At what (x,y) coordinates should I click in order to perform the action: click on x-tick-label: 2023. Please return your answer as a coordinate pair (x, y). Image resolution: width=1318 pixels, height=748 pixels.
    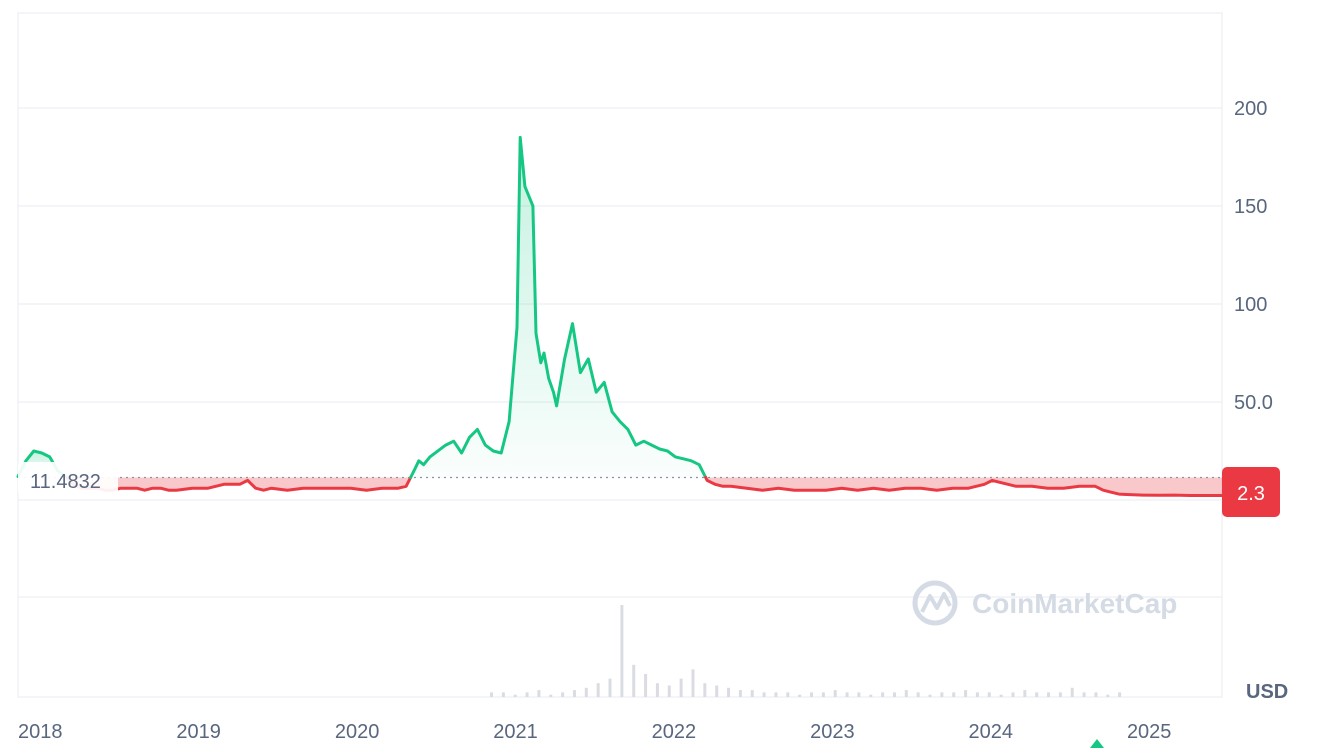
    Looking at the image, I should click on (832, 732).